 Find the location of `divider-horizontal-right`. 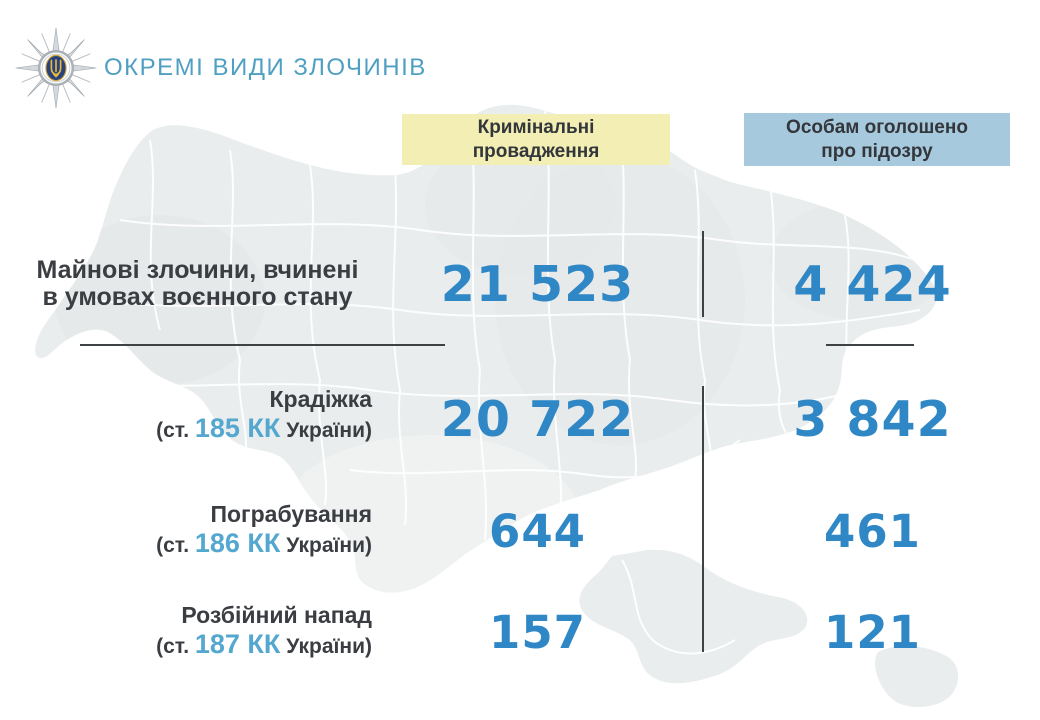

divider-horizontal-right is located at coordinates (870, 345).